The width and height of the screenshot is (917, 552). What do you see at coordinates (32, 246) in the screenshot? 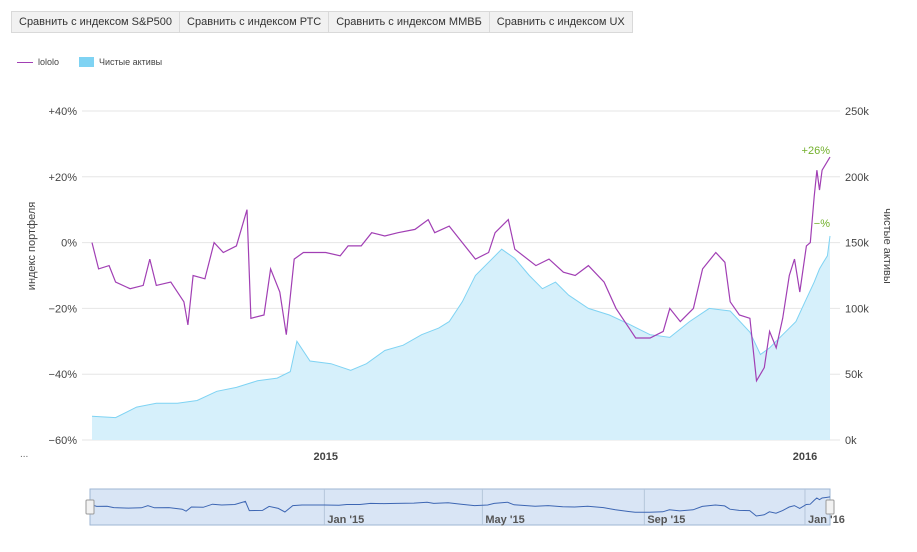
I see `y-axis-left-label: индекс портфеля` at bounding box center [32, 246].